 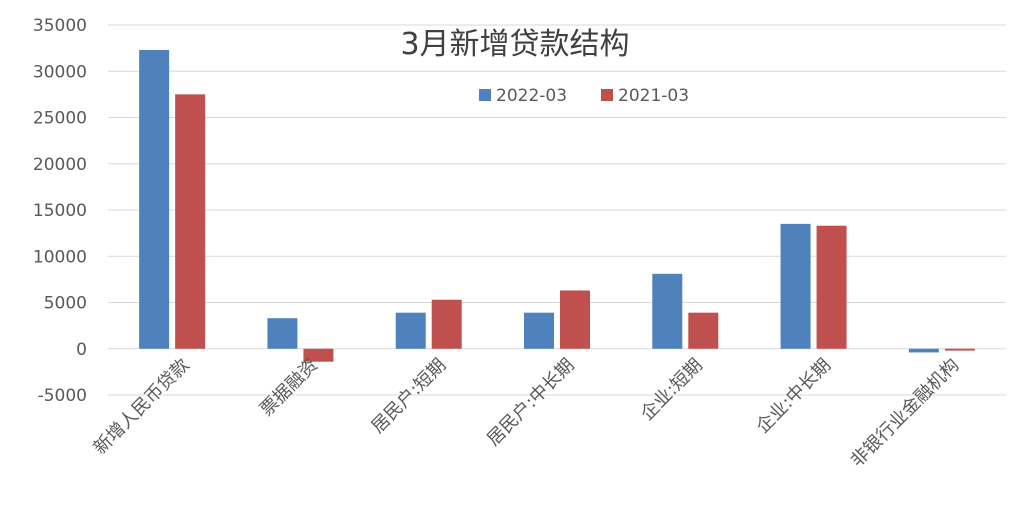 What do you see at coordinates (60, 119) in the screenshot?
I see `y-tick-label: 25000` at bounding box center [60, 119].